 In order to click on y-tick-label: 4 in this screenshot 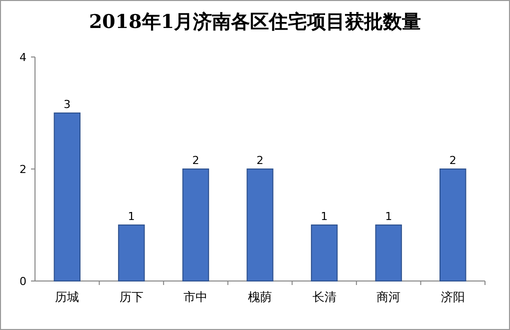, I will do `click(23, 57)`.